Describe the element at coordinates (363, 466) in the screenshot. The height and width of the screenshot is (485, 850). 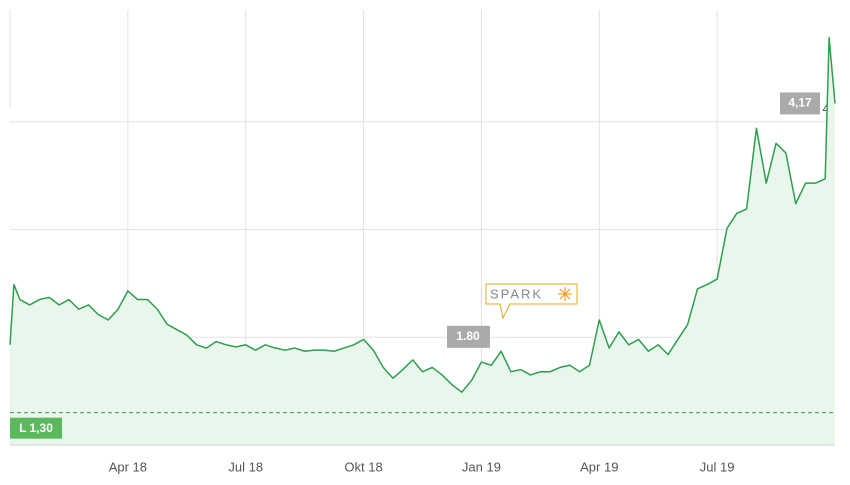
I see `x-tick-label: Okt 18` at that location.